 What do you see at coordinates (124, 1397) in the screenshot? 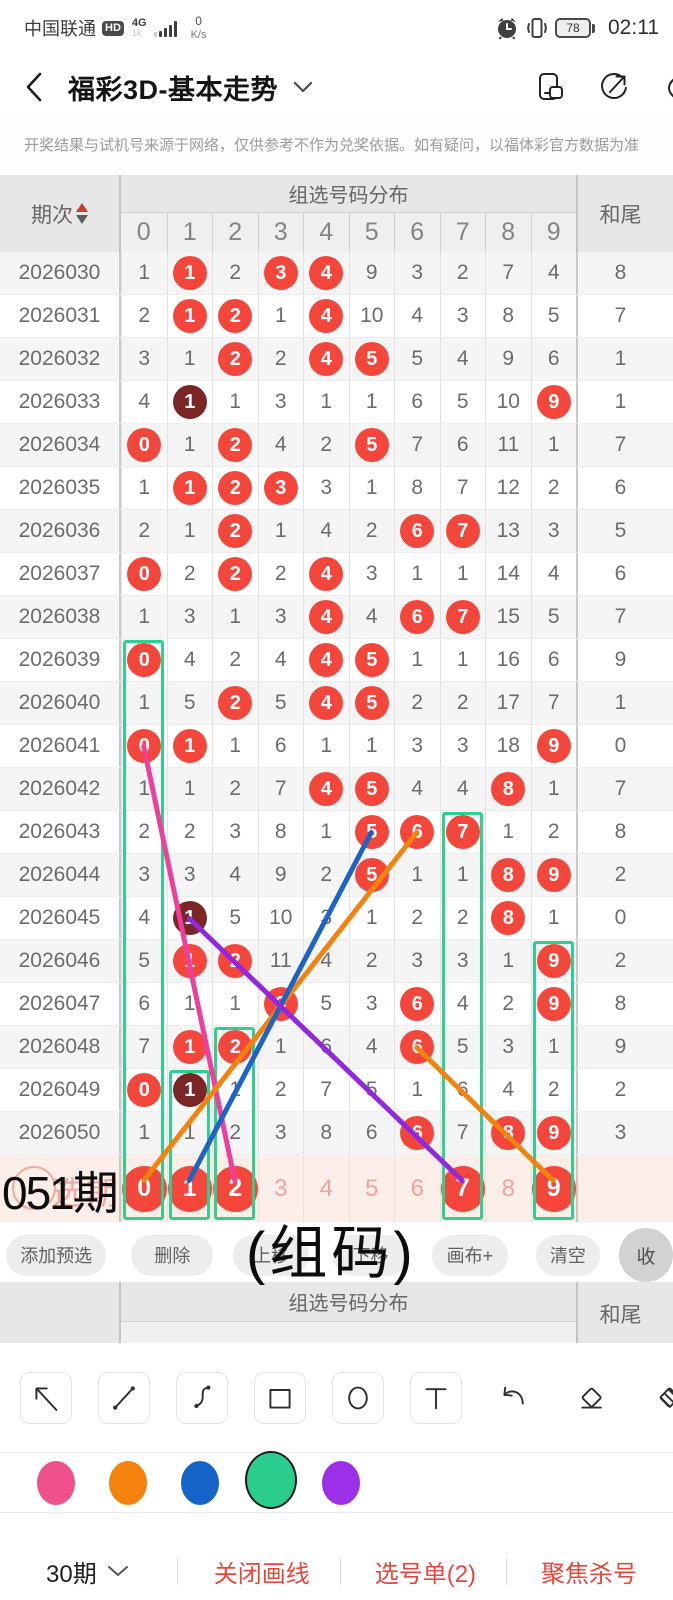
I see `tool-line-icon` at bounding box center [124, 1397].